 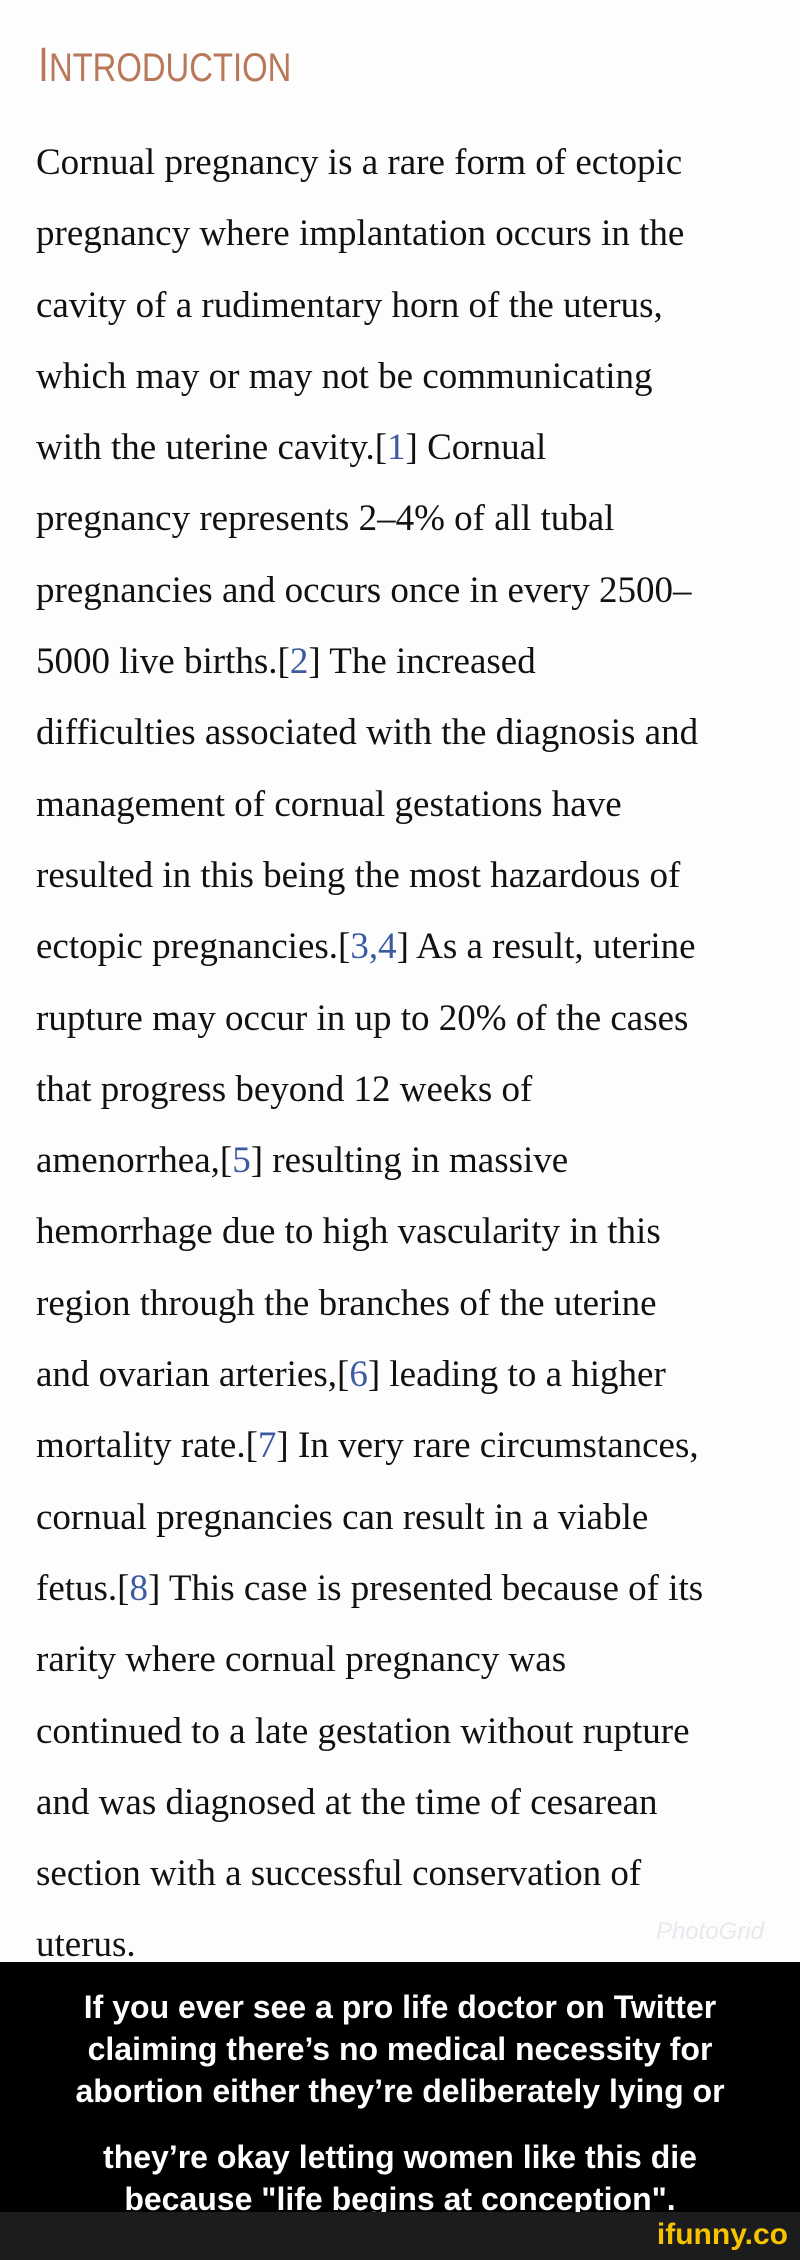 I want to click on ifunny-logo: ifunny.co, so click(x=722, y=2234).